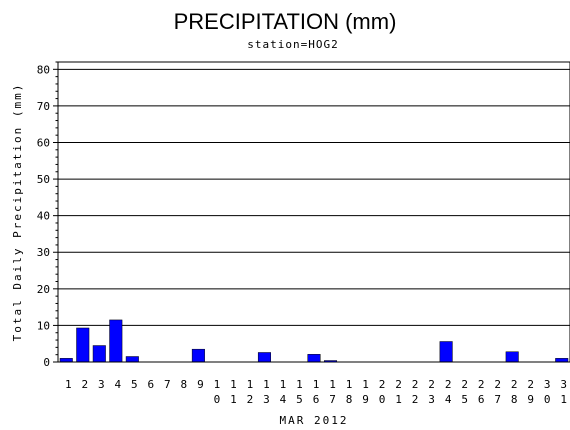  I want to click on y-tick-label: 50, so click(43, 179).